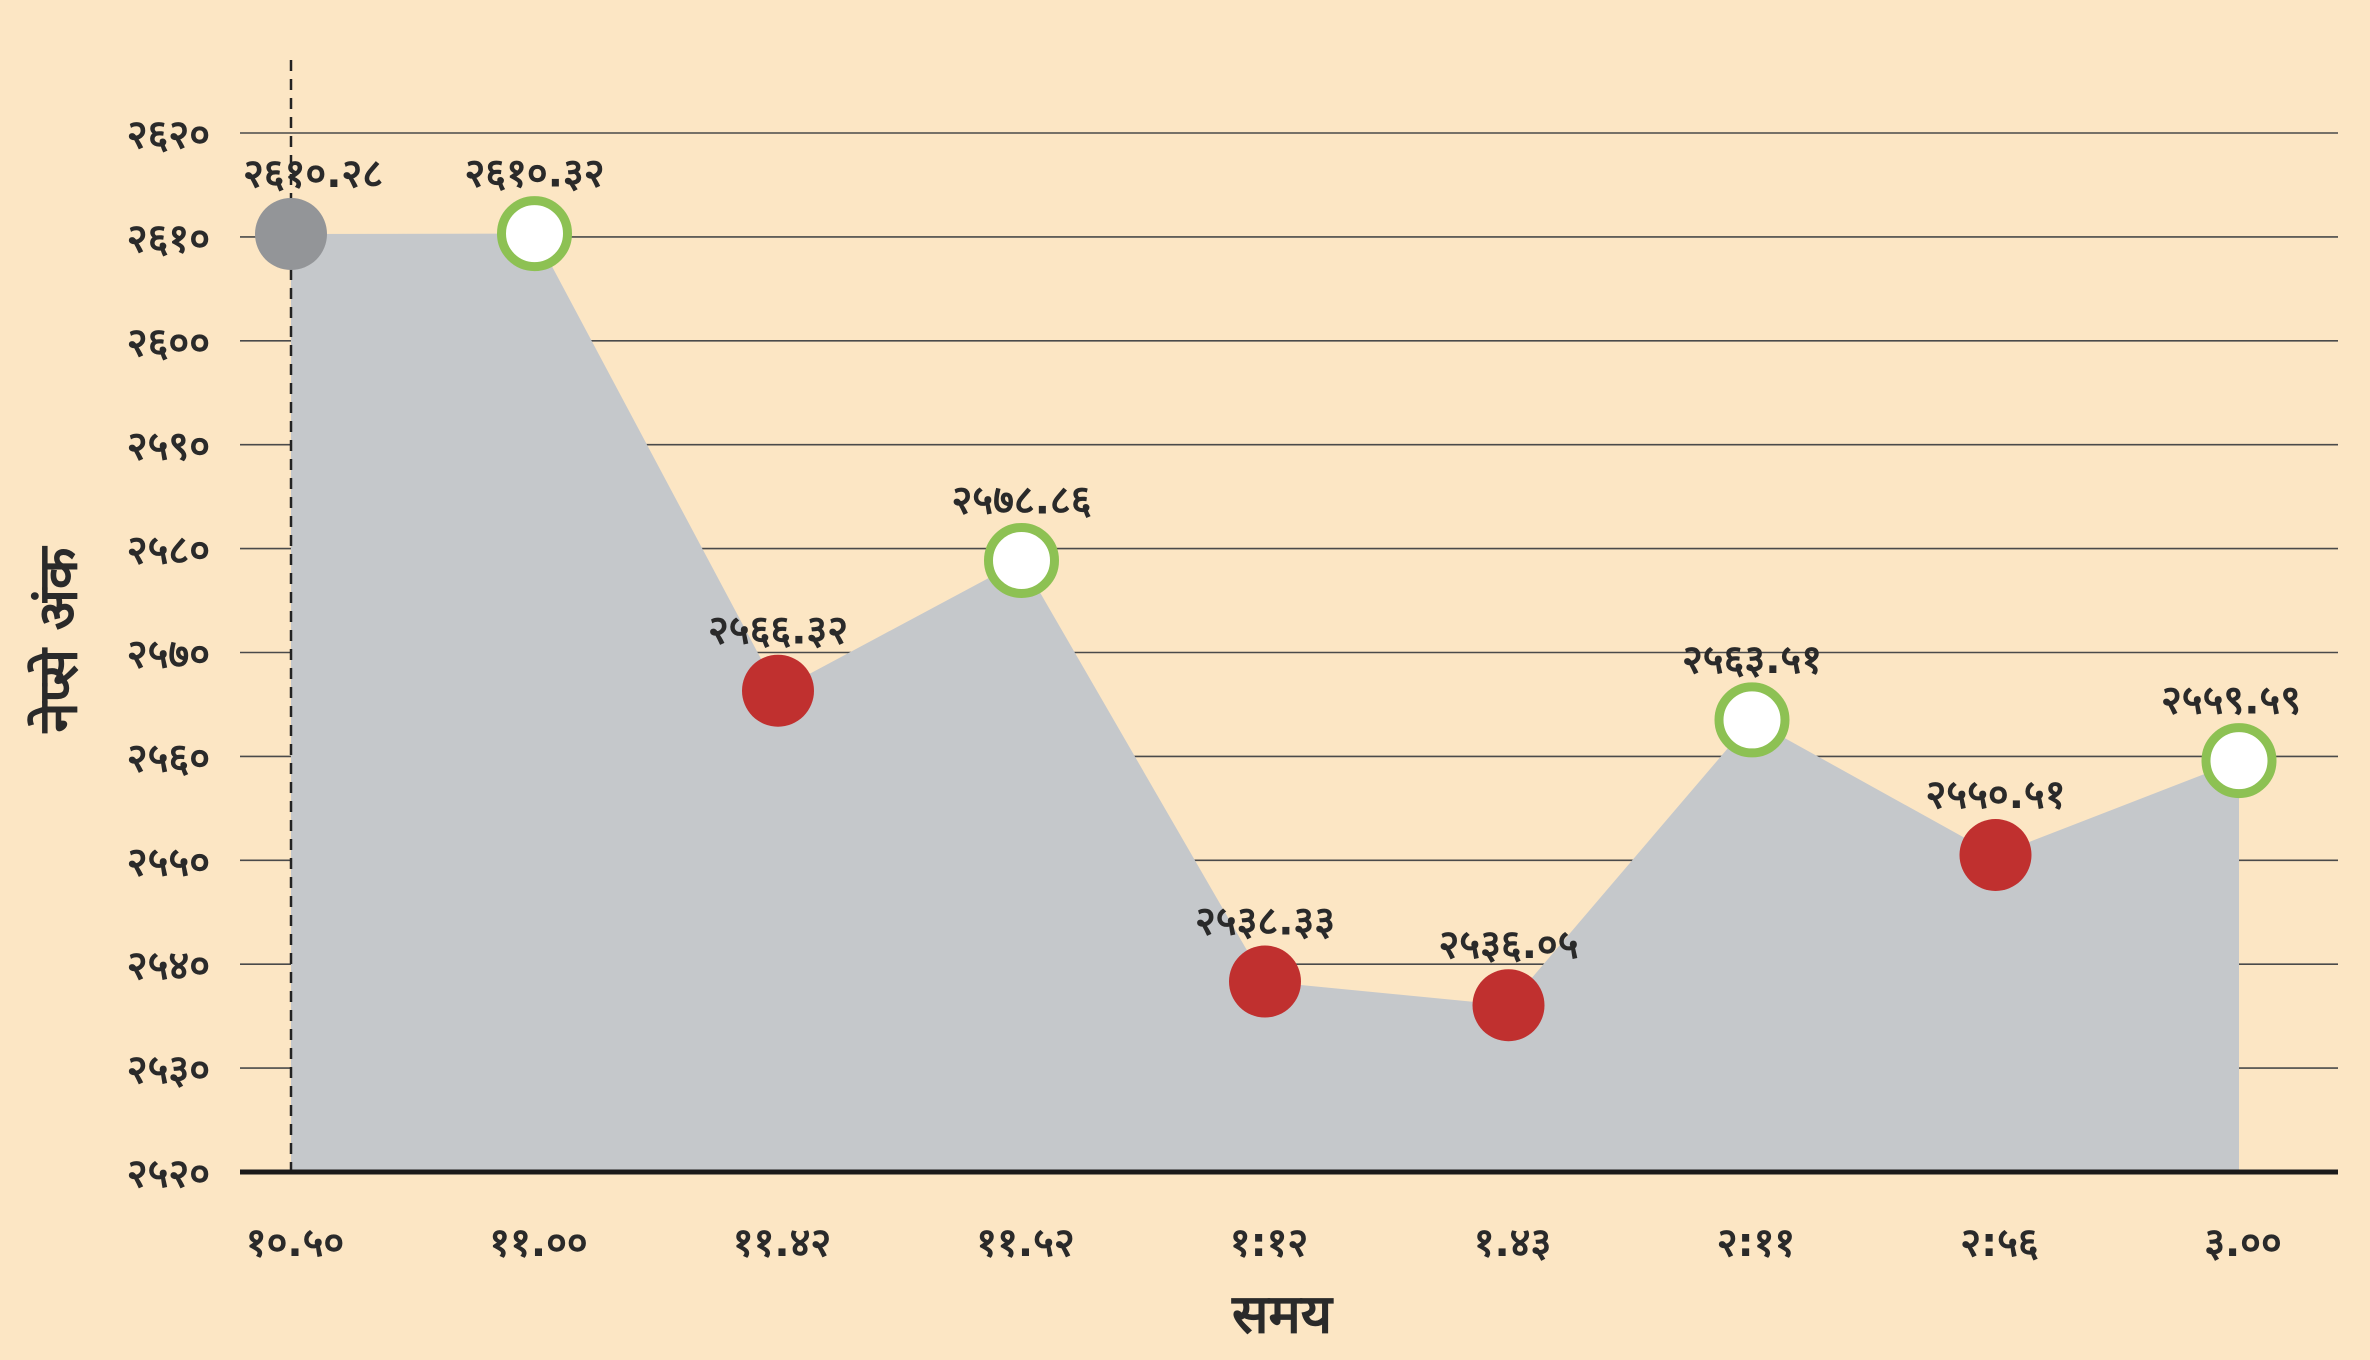  Describe the element at coordinates (168, 343) in the screenshot. I see `y-tick-label-8: २६००` at that location.